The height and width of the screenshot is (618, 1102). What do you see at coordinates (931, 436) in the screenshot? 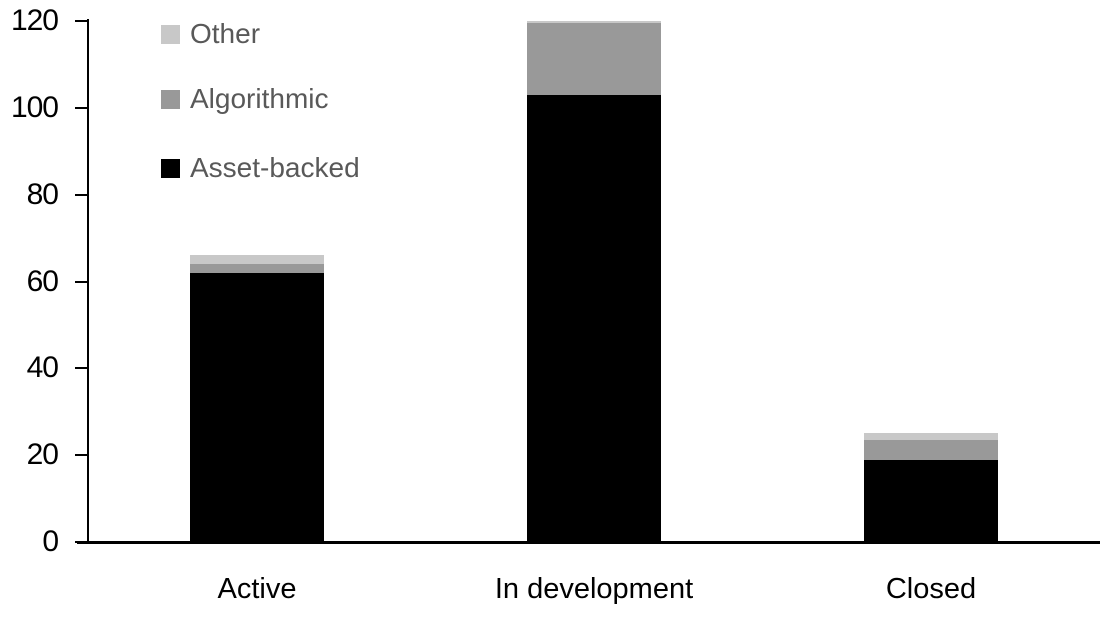
I see `bar-segment-closed-other` at bounding box center [931, 436].